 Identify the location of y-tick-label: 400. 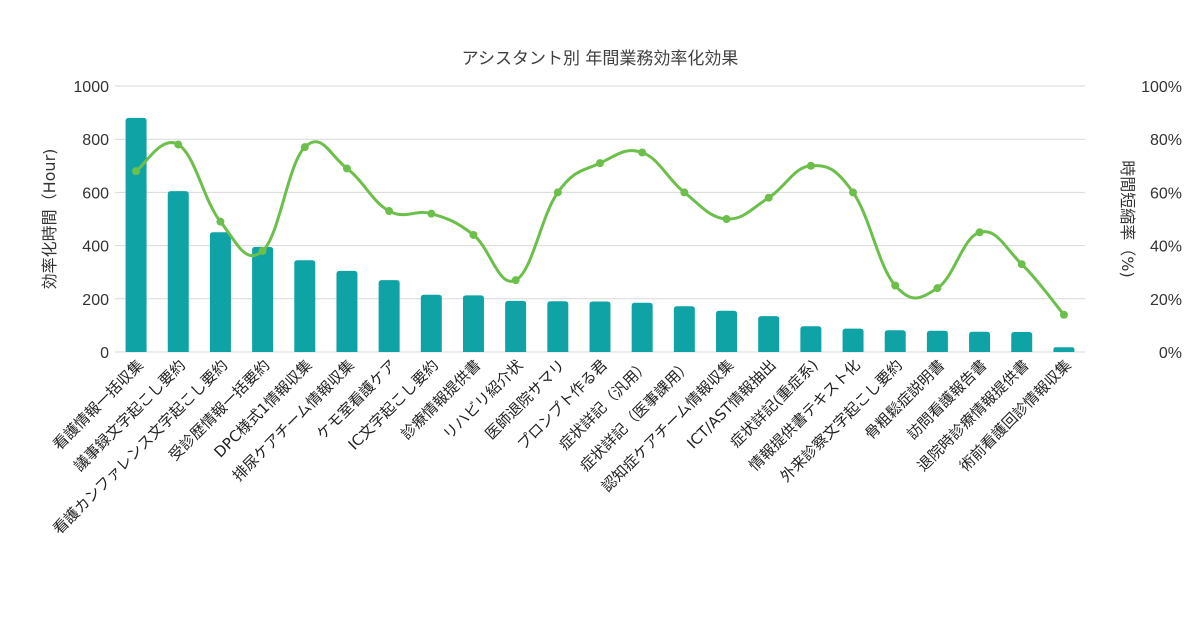
(95, 247).